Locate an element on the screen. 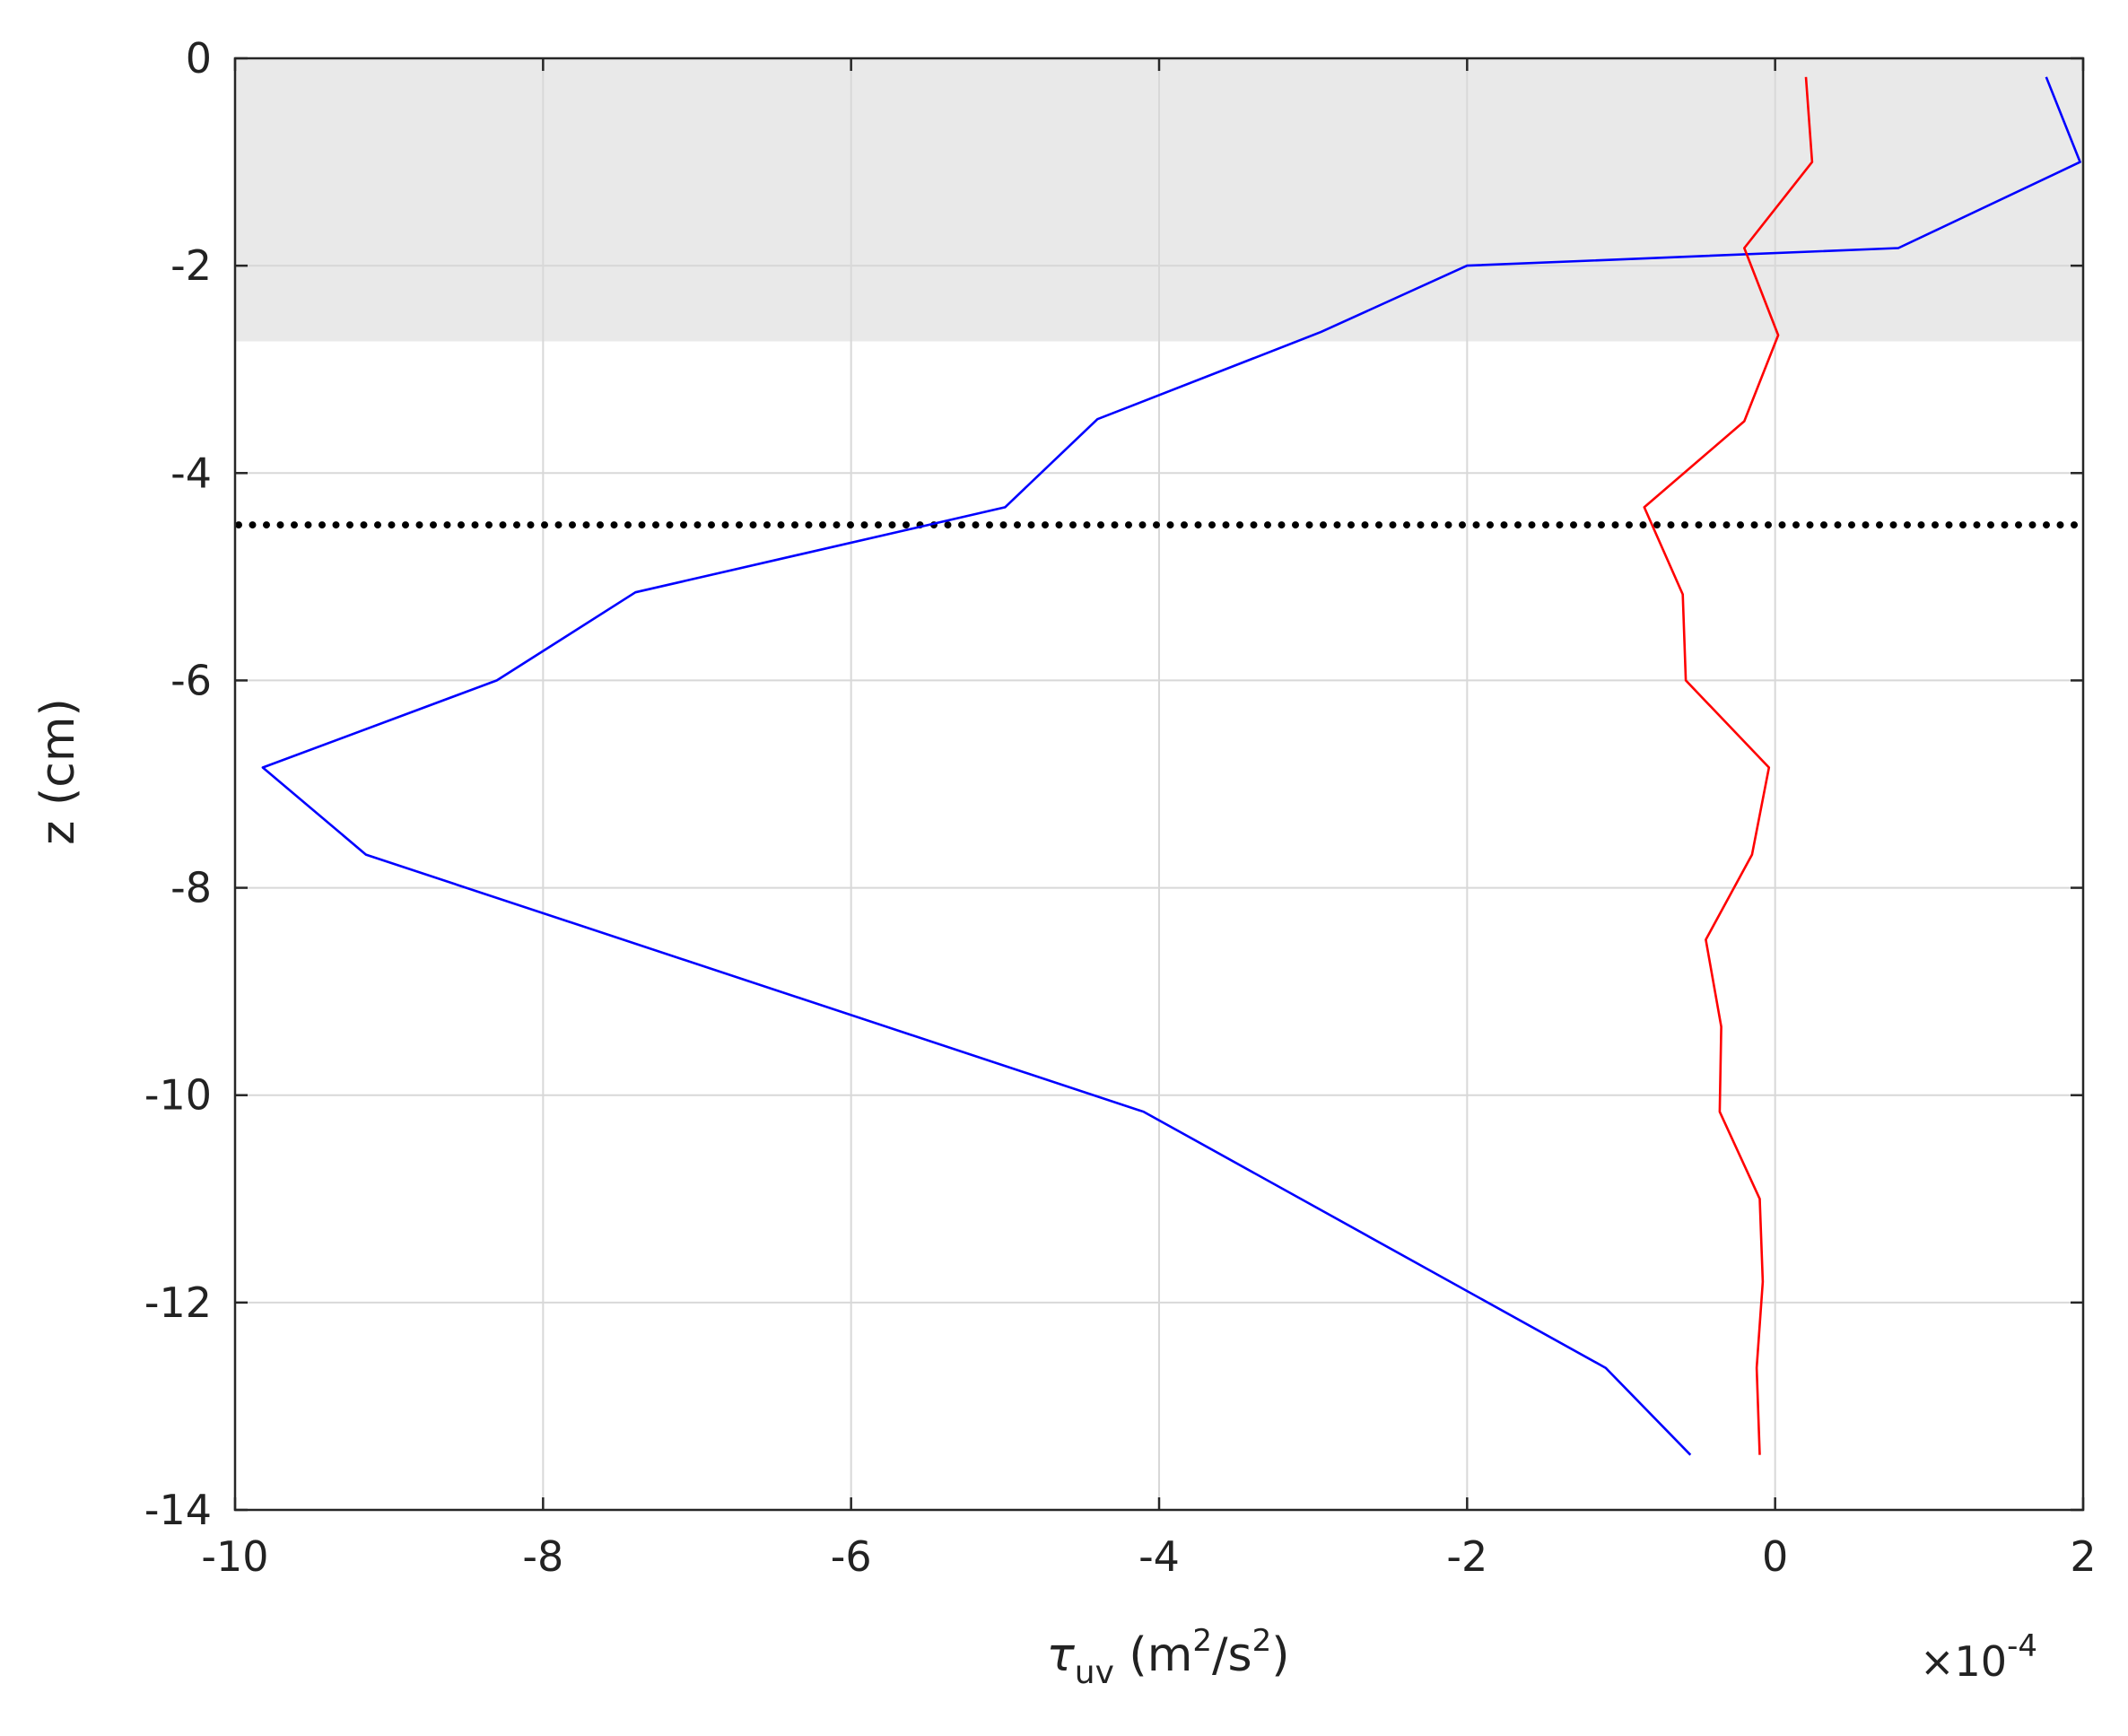 The image size is (2128, 1736). y-tick-label: -14 is located at coordinates (178, 1510).